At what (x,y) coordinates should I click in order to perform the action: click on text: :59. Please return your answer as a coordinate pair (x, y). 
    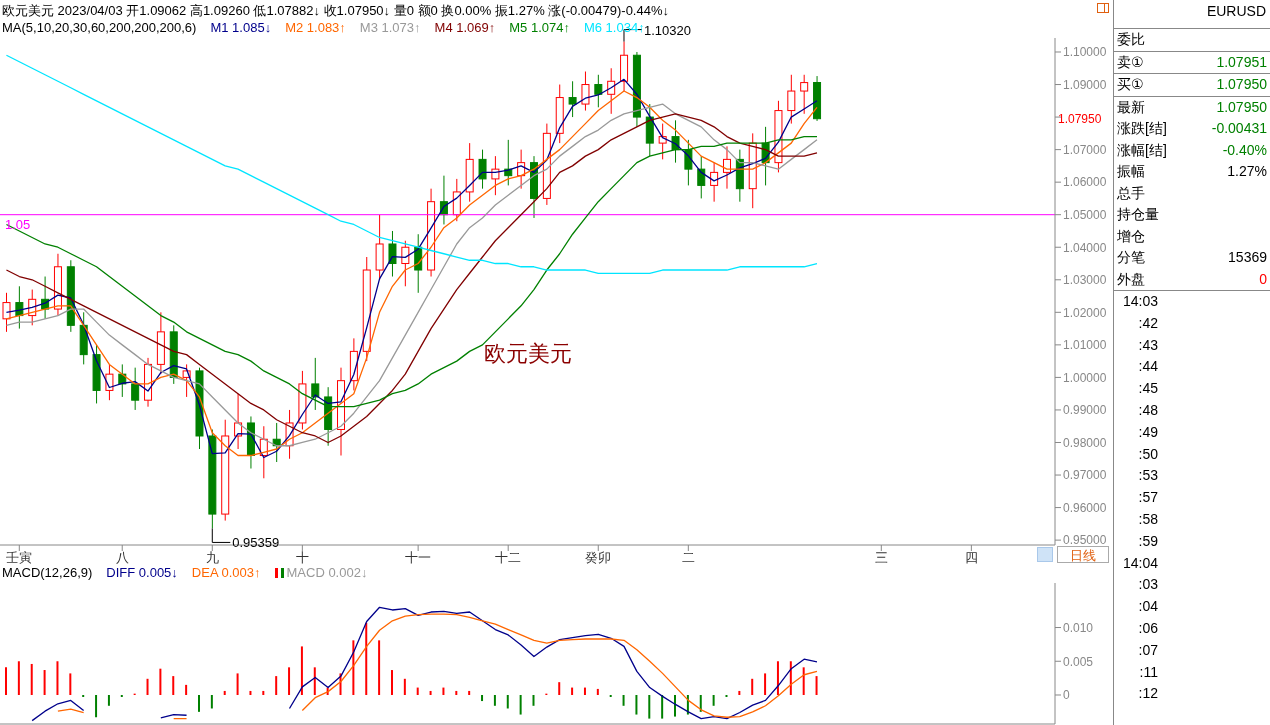
    Looking at the image, I should click on (1147, 541).